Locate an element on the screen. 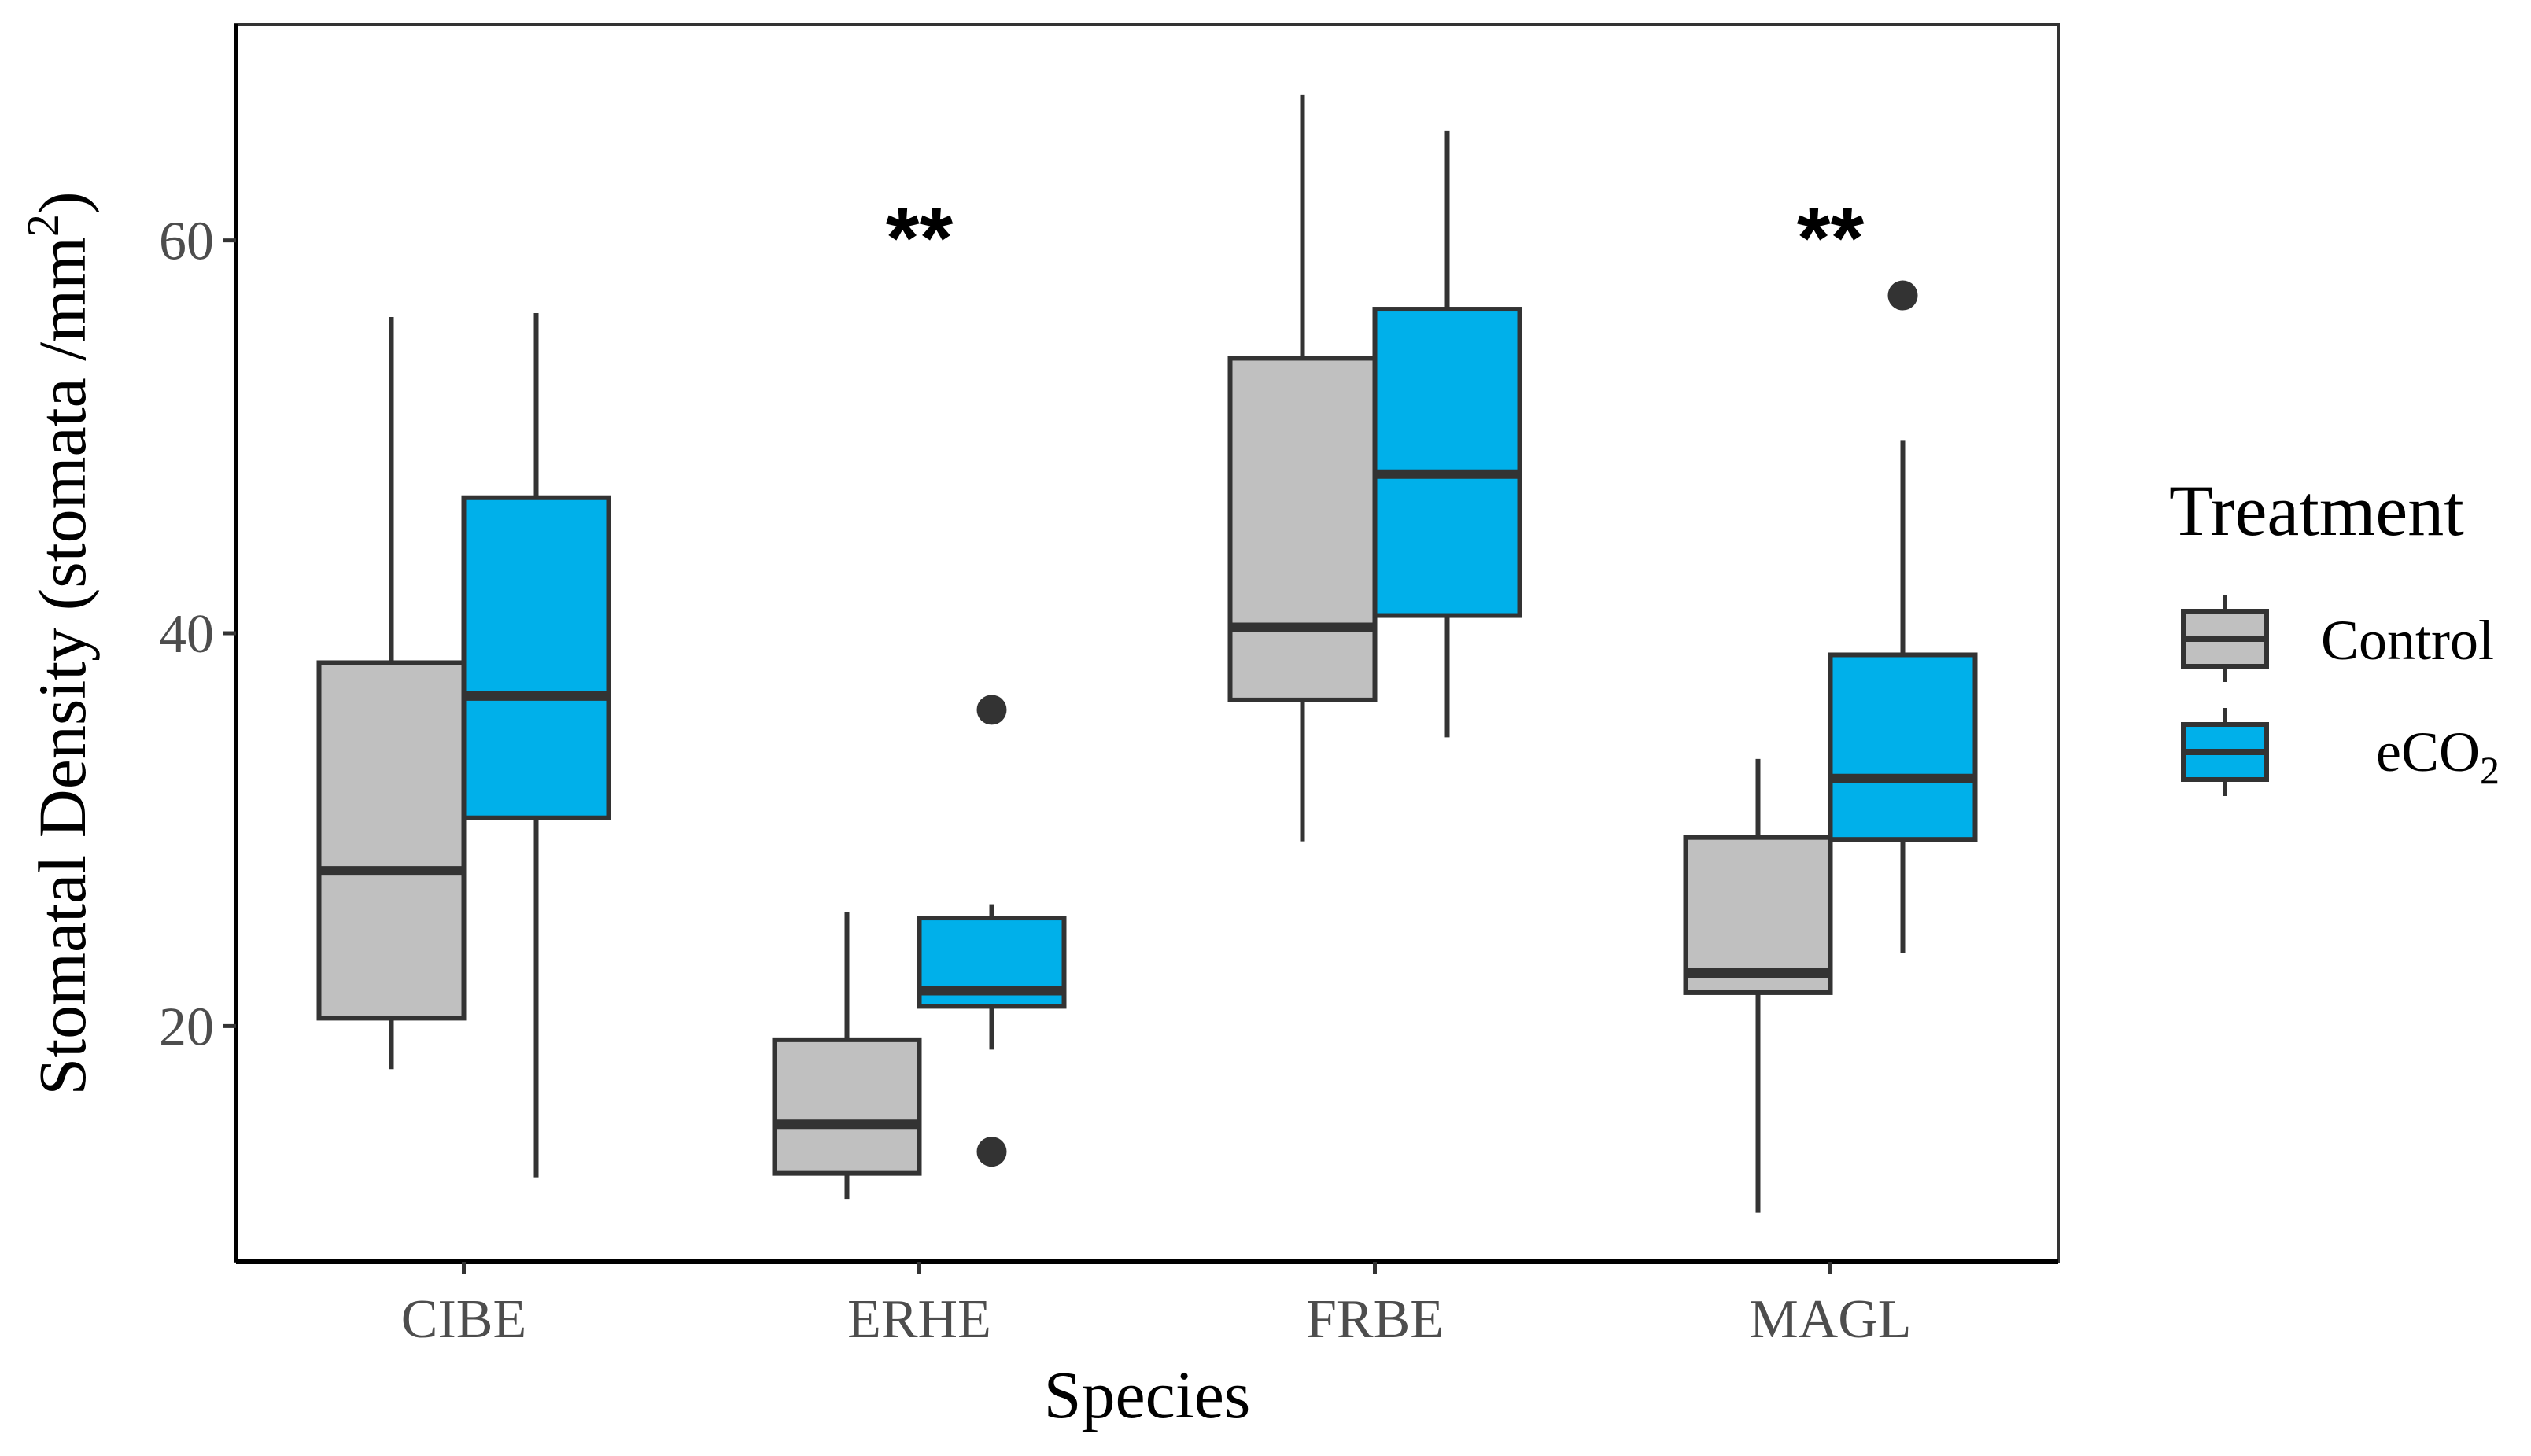  legend-label-eco2-main: eCO is located at coordinates (2428, 752).